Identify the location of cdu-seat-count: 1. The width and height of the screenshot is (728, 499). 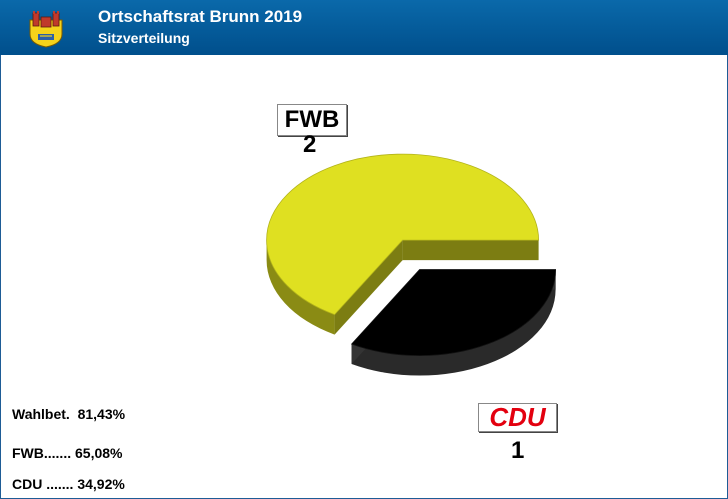
(518, 450).